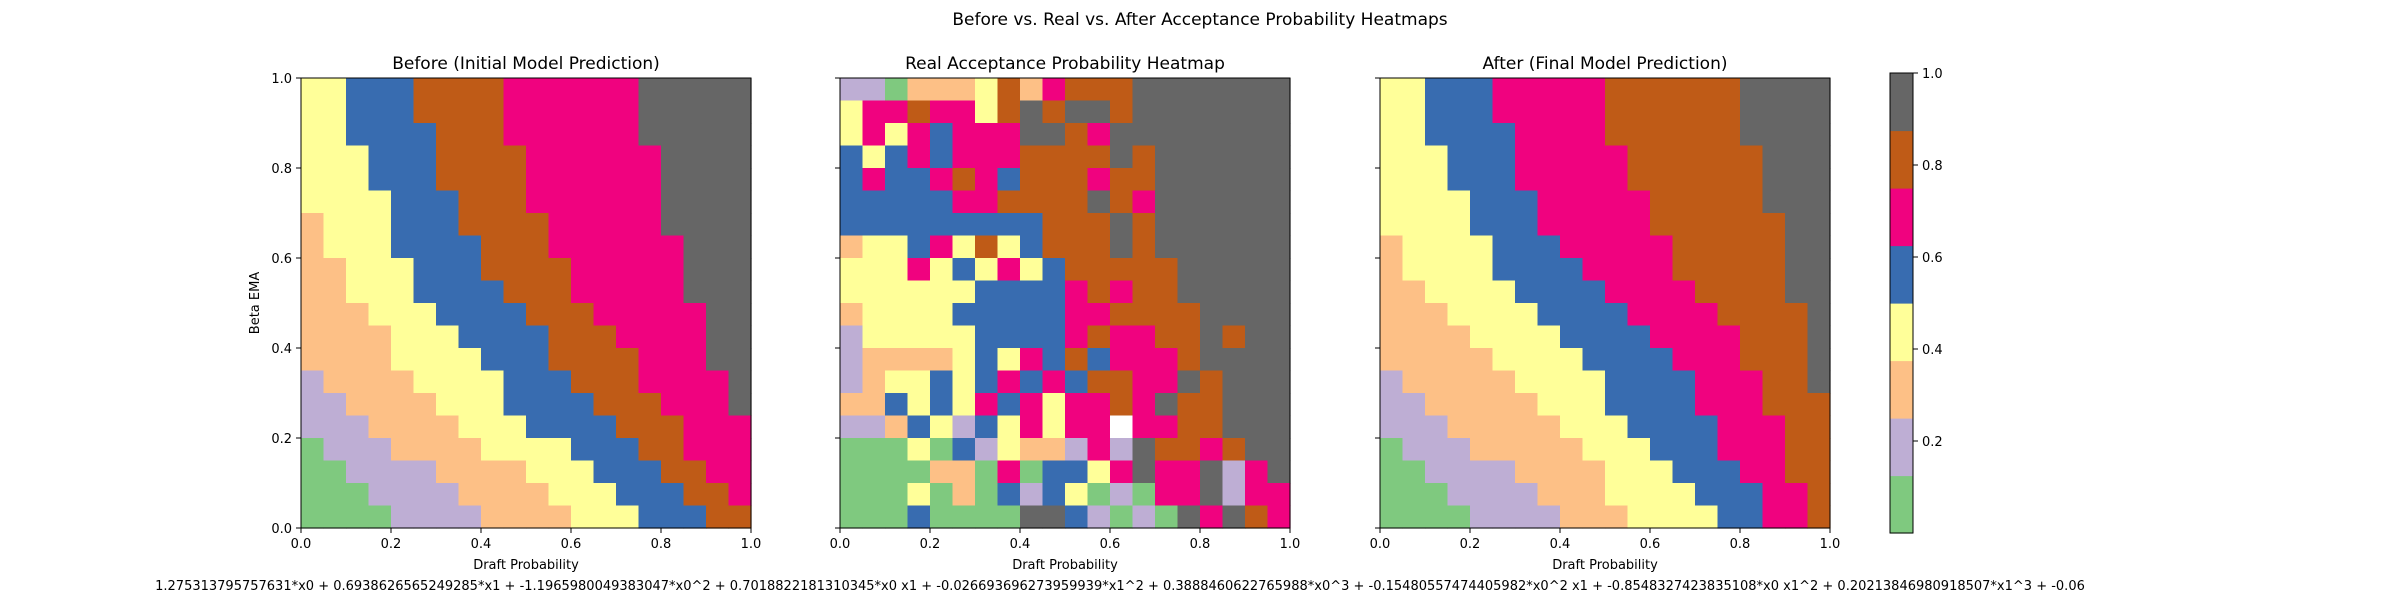 The image size is (2400, 600). I want to click on panel-before-x-ticks: 0.0 0.2 0.4 0.6 0.8 1.0, so click(526, 540).